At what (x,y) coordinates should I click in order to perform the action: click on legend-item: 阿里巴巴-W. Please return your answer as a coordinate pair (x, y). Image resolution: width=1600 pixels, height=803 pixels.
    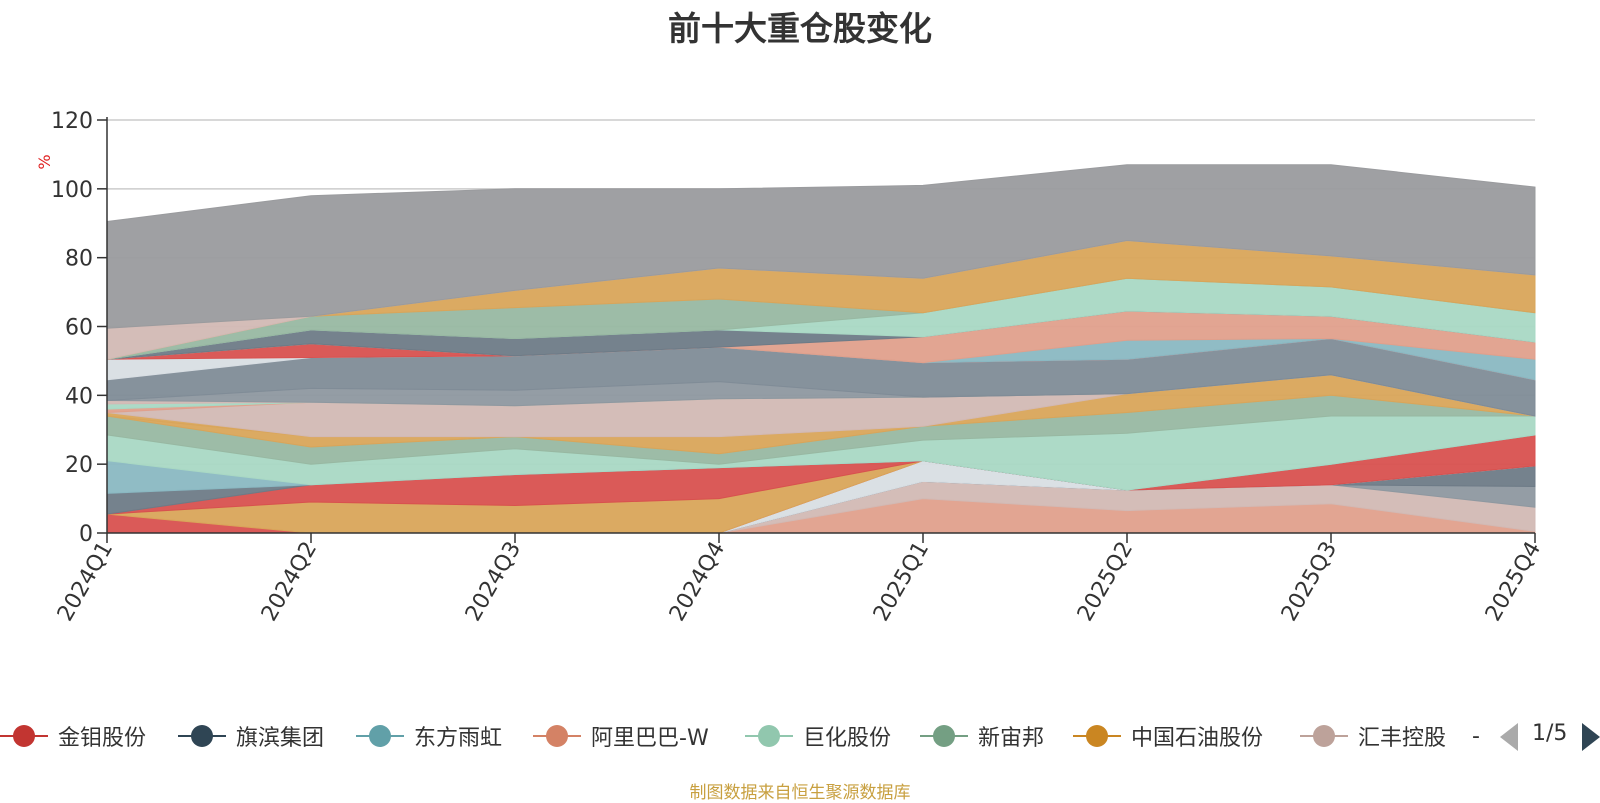
    Looking at the image, I should click on (621, 736).